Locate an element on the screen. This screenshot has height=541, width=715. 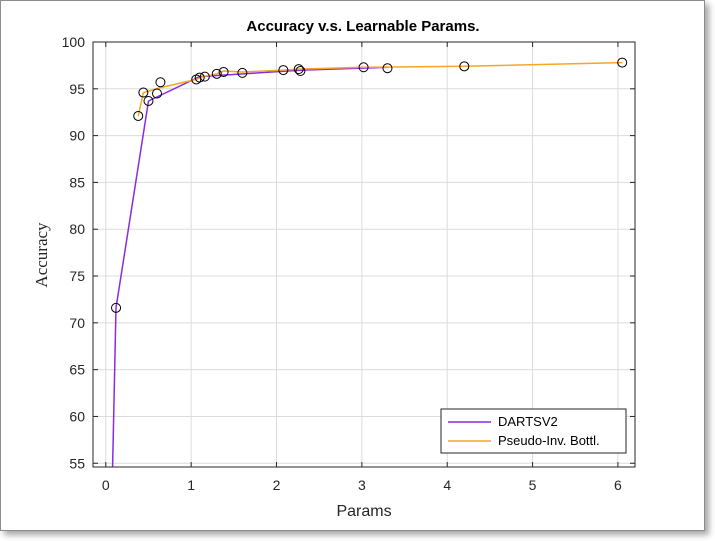
legend-box is located at coordinates (533, 431).